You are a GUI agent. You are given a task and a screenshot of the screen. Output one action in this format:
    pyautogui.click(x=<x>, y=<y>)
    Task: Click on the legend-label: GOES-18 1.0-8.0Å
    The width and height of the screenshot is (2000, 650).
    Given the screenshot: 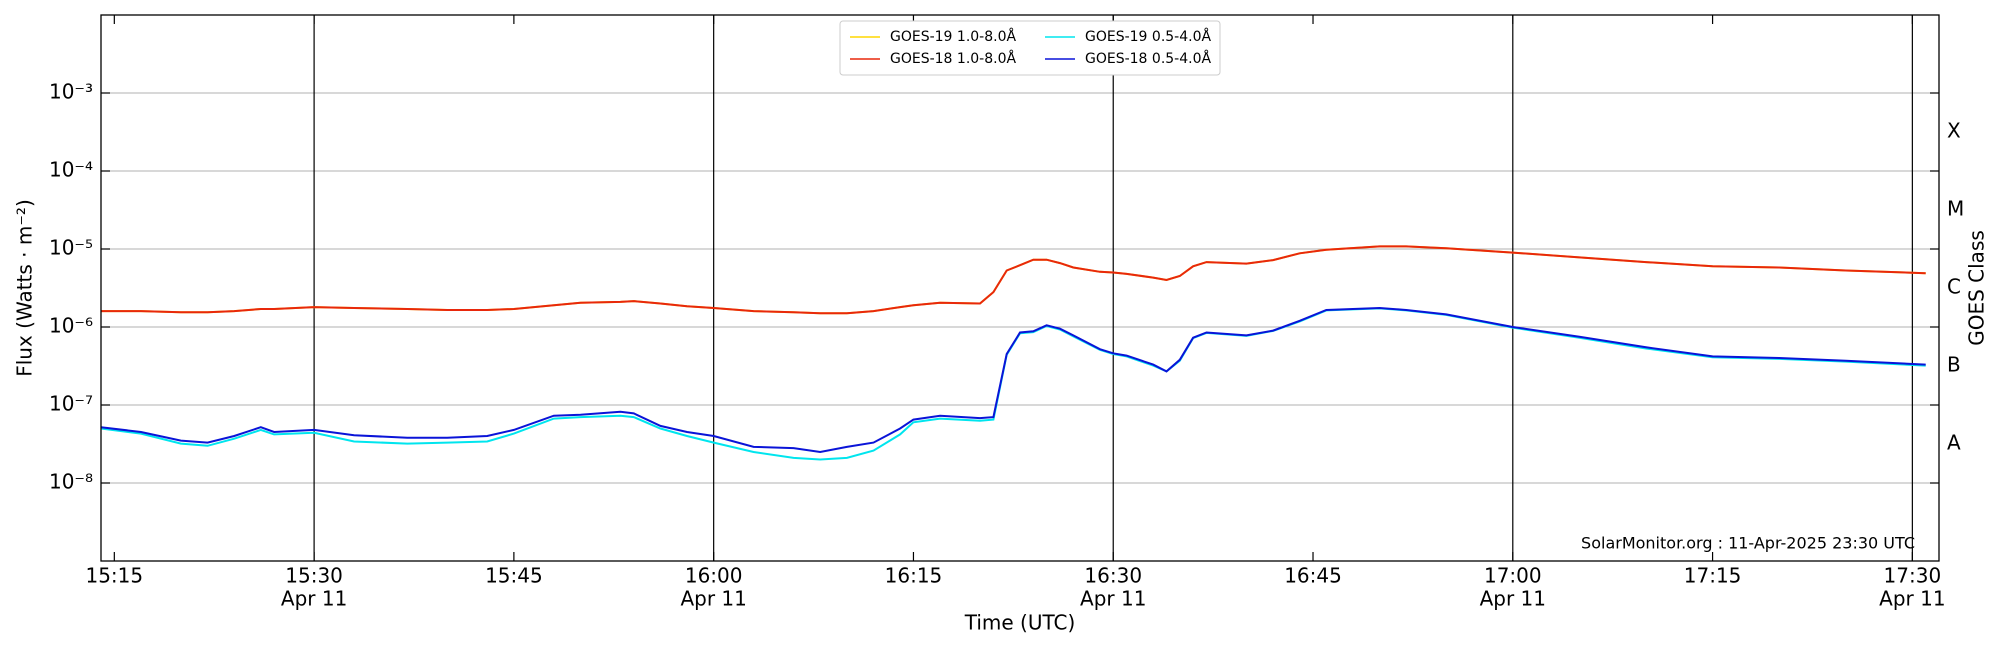 What is the action you would take?
    pyautogui.click(x=953, y=58)
    